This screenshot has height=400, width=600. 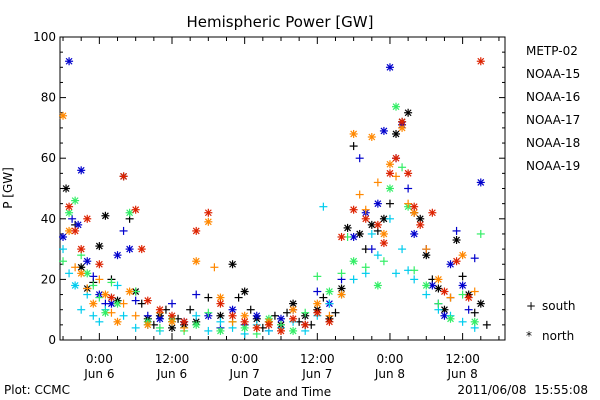 What do you see at coordinates (171, 374) in the screenshot?
I see `x-tick-date-label: Jun 6` at bounding box center [171, 374].